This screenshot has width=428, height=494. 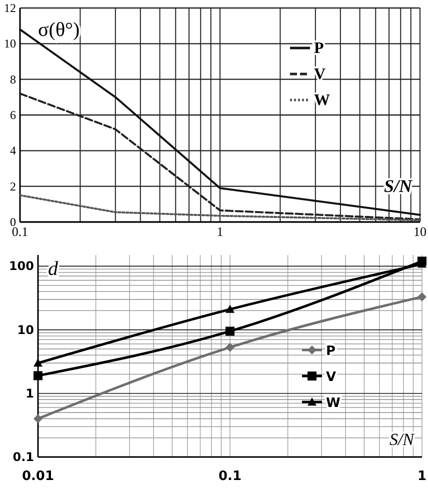 I want to click on y-tick-label: 100, so click(x=21, y=266).